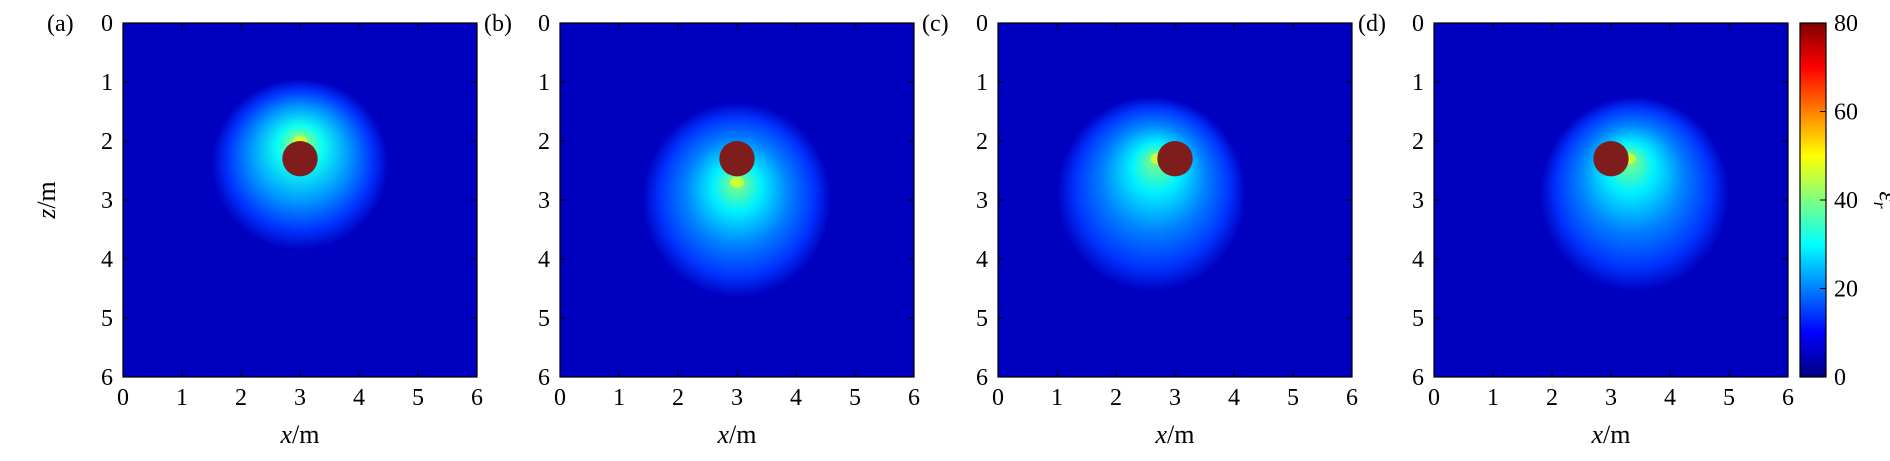  What do you see at coordinates (935, 24) in the screenshot?
I see `panel-label: (c)` at bounding box center [935, 24].